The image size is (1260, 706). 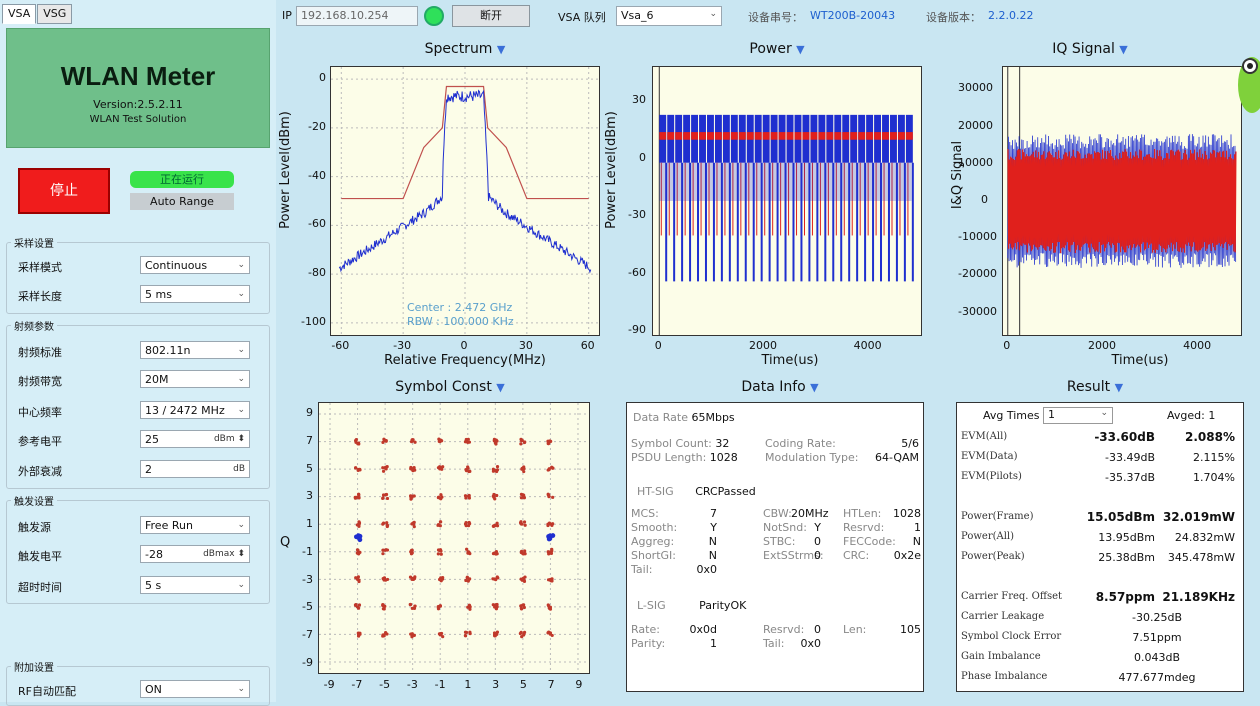 I want to click on power-trace, so click(x=786, y=201).